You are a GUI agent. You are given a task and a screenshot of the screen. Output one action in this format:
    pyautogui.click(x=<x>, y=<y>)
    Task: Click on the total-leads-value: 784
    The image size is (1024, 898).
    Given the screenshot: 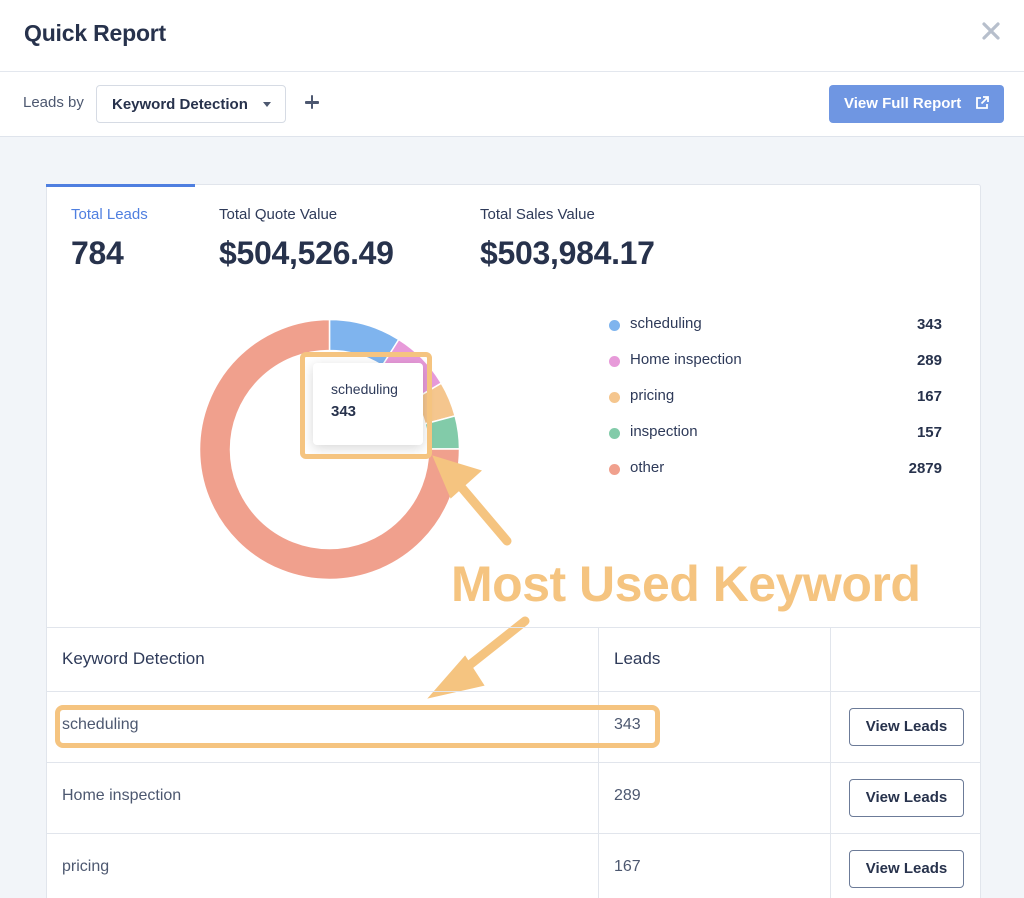 What is the action you would take?
    pyautogui.click(x=97, y=253)
    